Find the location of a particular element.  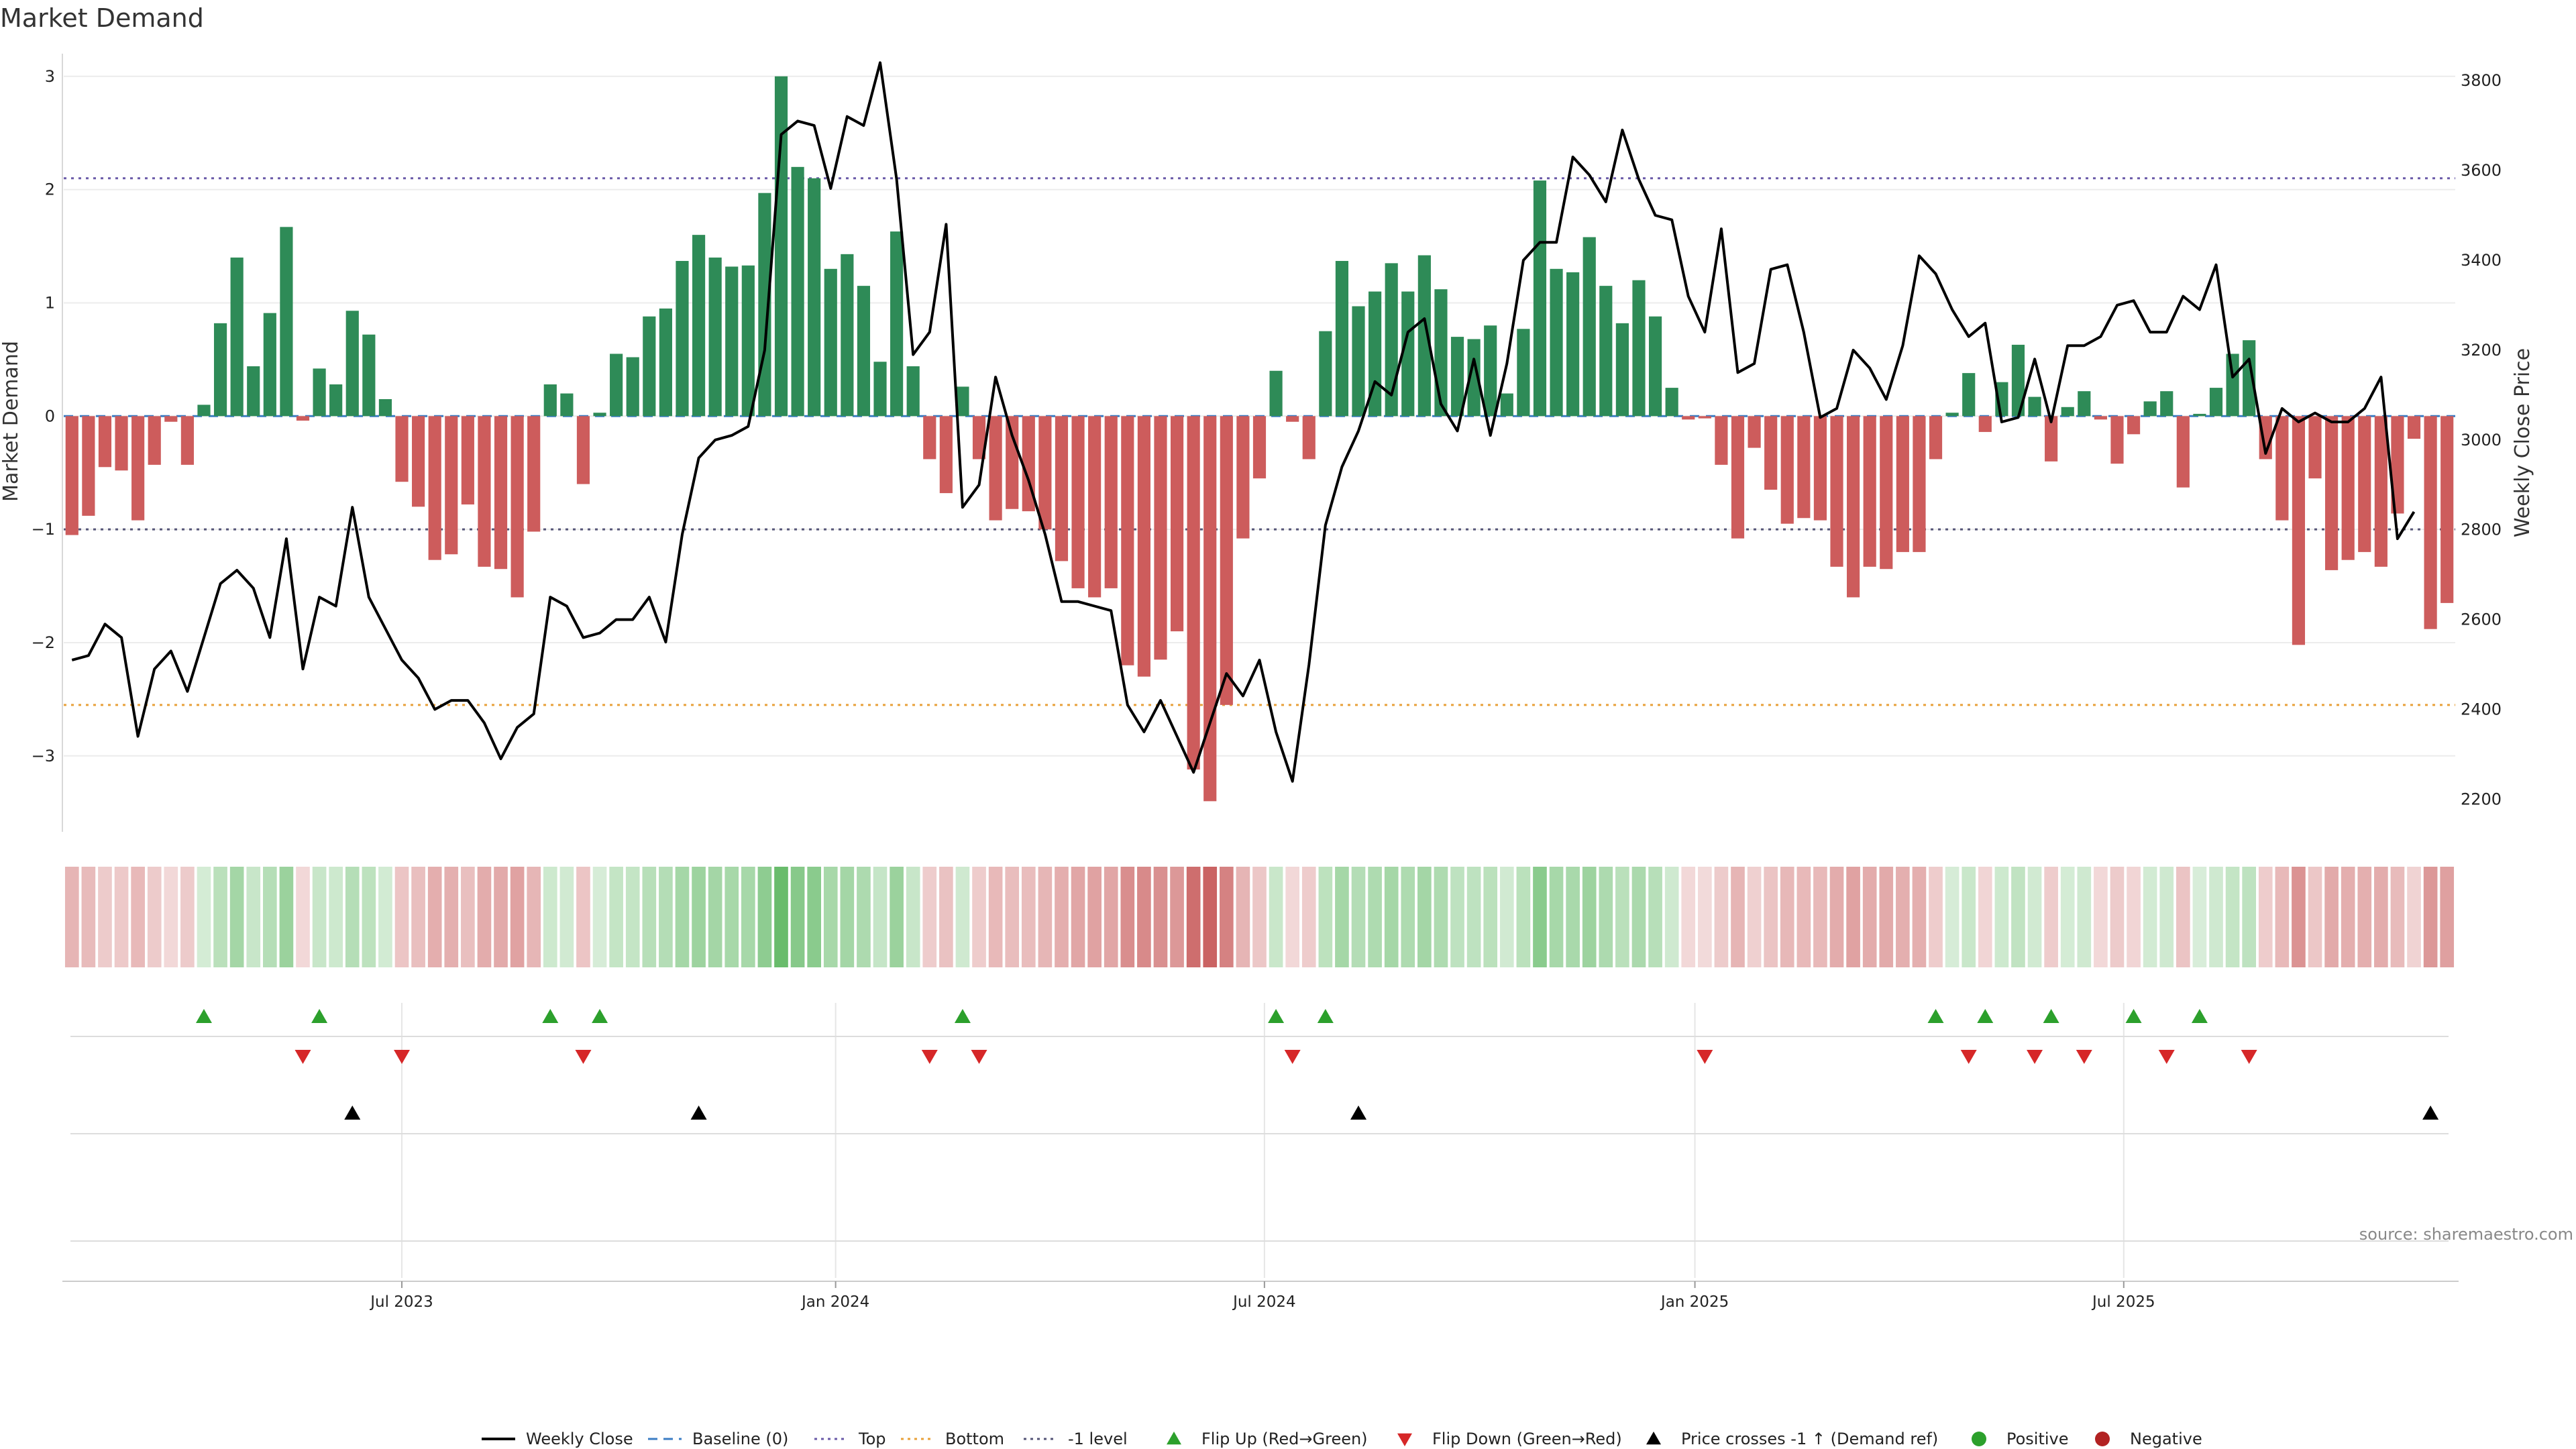

y-axis-label-right: Weekly Close Price is located at coordinates (2522, 442).